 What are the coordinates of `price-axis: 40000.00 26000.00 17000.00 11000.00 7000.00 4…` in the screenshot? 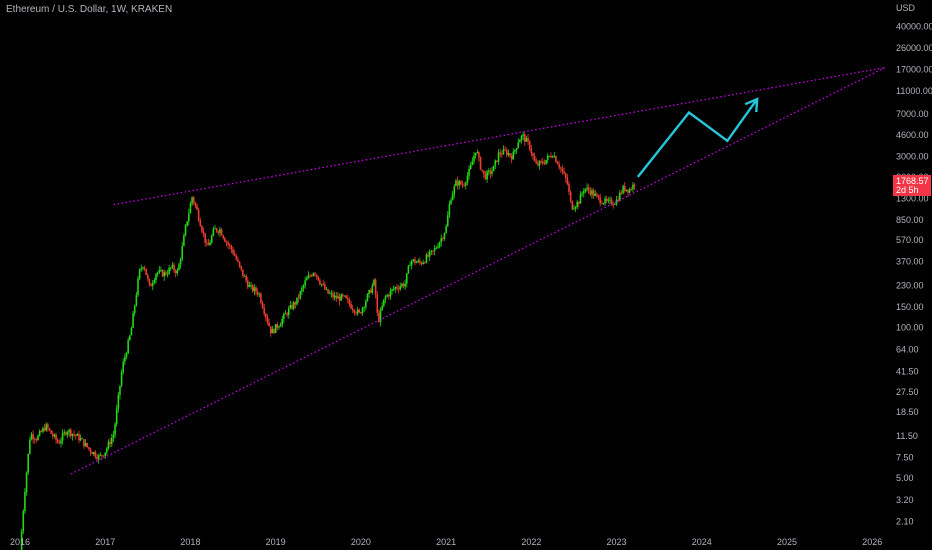 It's located at (912, 273).